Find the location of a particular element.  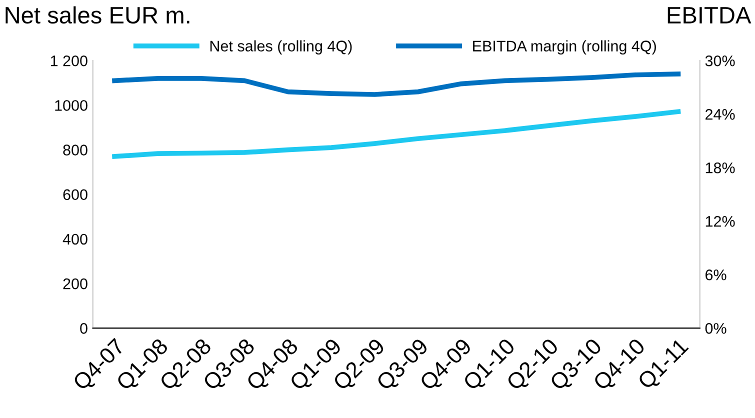

y2-tick-label: 6% is located at coordinates (716, 274).